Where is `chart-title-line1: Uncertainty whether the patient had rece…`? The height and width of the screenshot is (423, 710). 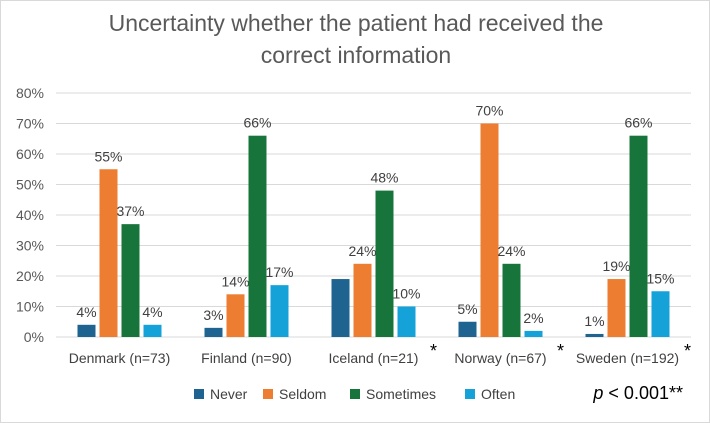
chart-title-line1: Uncertainty whether the patient had rece… is located at coordinates (356, 23).